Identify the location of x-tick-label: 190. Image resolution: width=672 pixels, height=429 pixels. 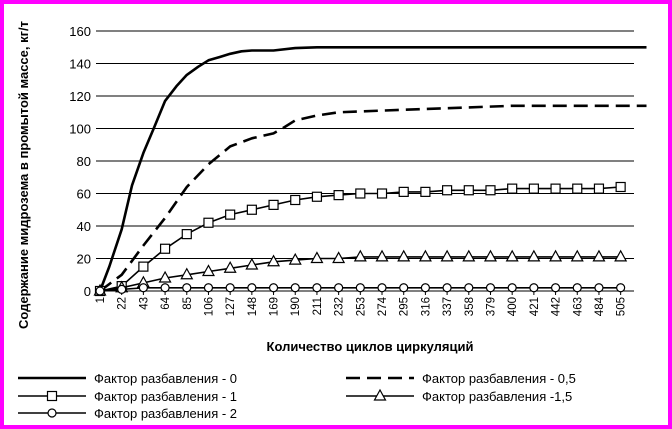
(296, 306).